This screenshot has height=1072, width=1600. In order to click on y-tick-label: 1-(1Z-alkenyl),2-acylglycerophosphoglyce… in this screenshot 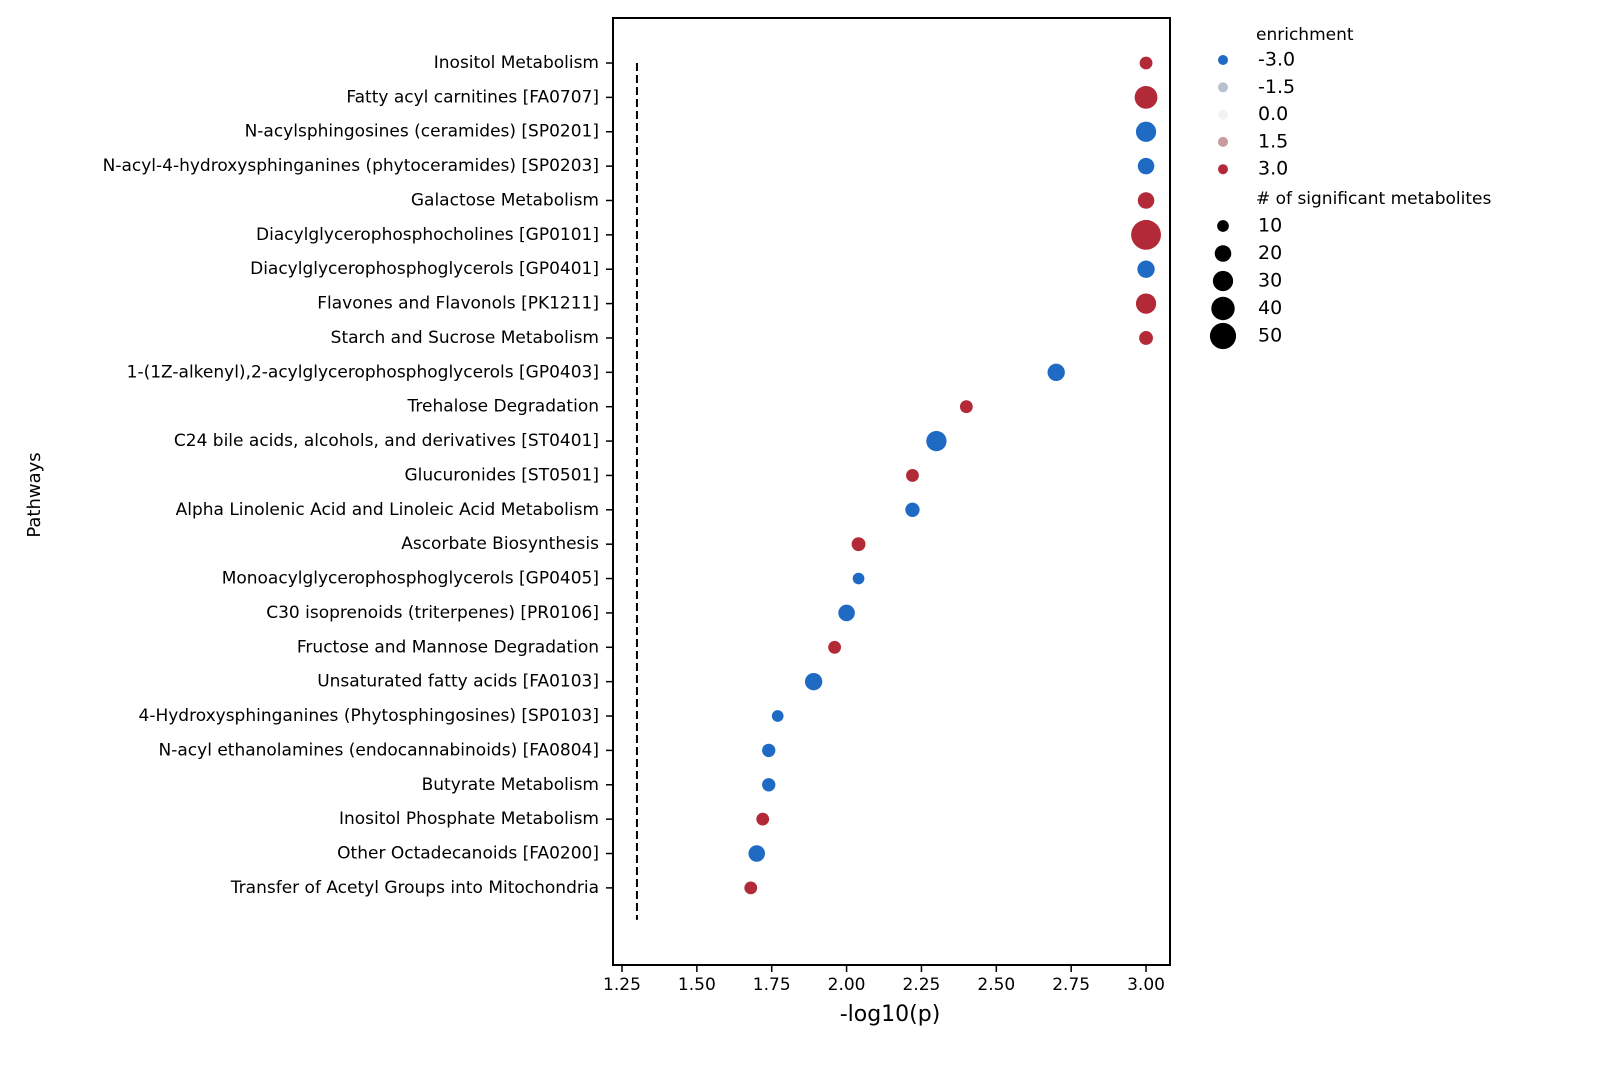, I will do `click(363, 372)`.